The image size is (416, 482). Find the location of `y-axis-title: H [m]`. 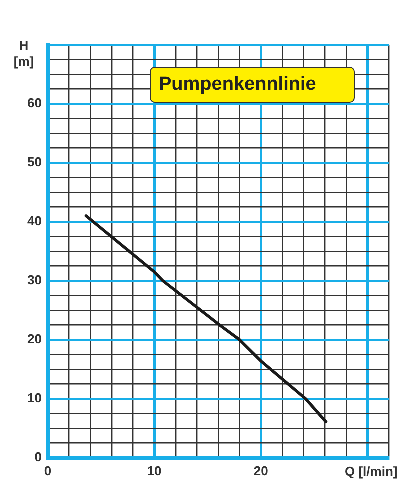

y-axis-title: H [m] is located at coordinates (24, 54).